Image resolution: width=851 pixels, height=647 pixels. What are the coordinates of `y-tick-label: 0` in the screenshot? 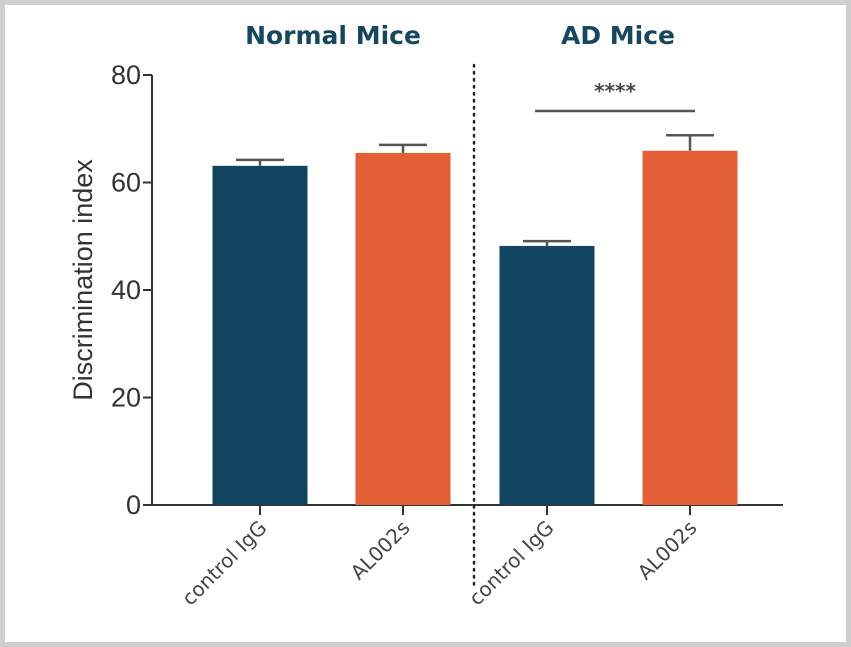 It's located at (133, 505).